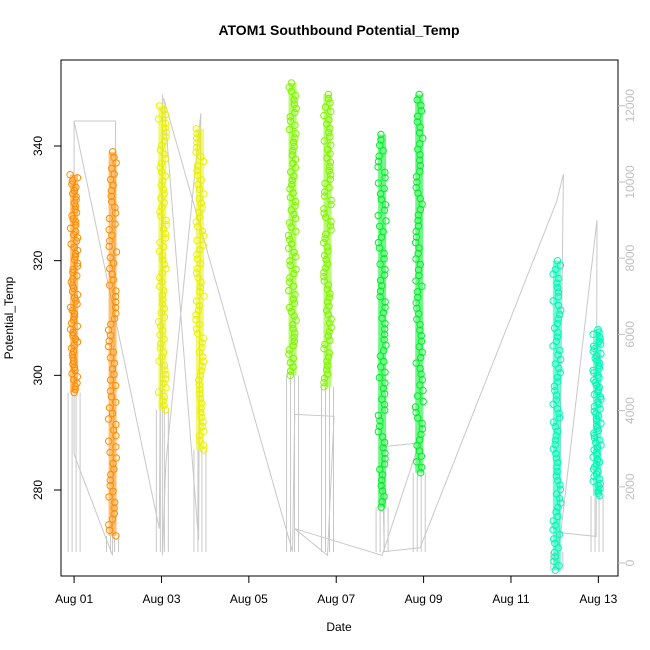 This screenshot has height=650, width=650. Describe the element at coordinates (424, 599) in the screenshot. I see `x-tick-label: Aug 09` at that location.